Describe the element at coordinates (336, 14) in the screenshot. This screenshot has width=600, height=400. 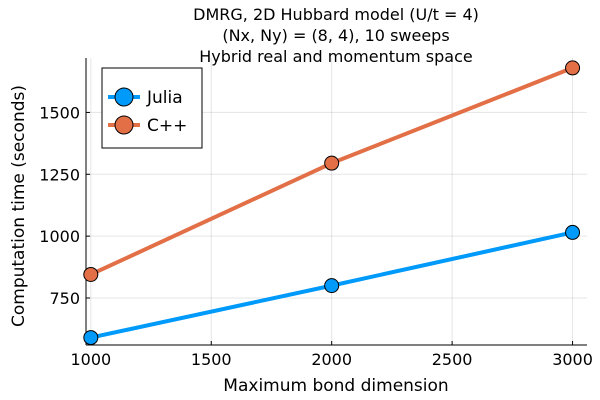
I see `chart-title-line-1: DMRG, 2D Hubbard model (U/t = 4)` at that location.